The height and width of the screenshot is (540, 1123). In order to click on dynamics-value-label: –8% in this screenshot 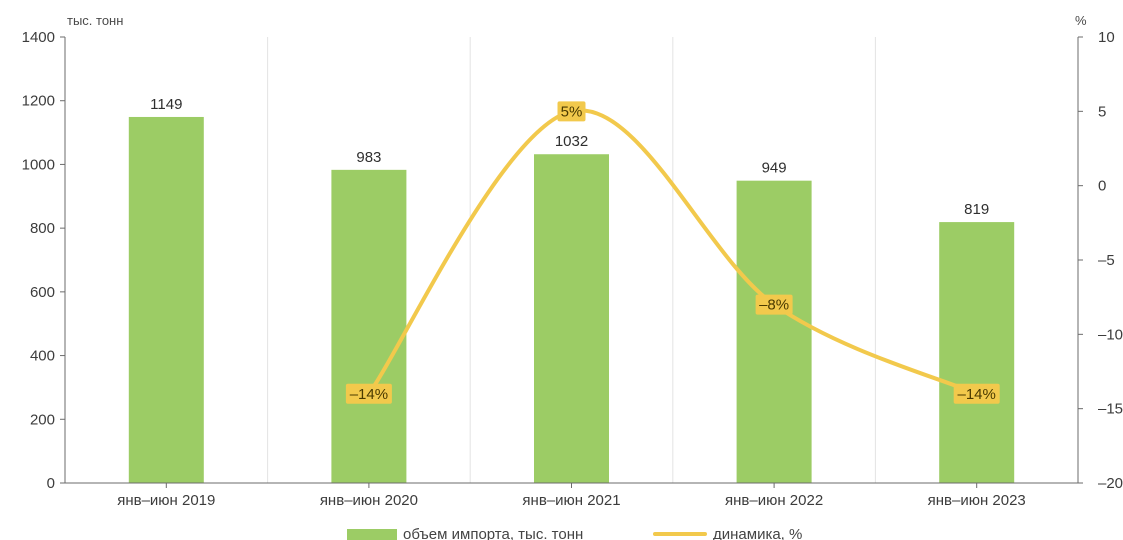, I will do `click(774, 305)`.